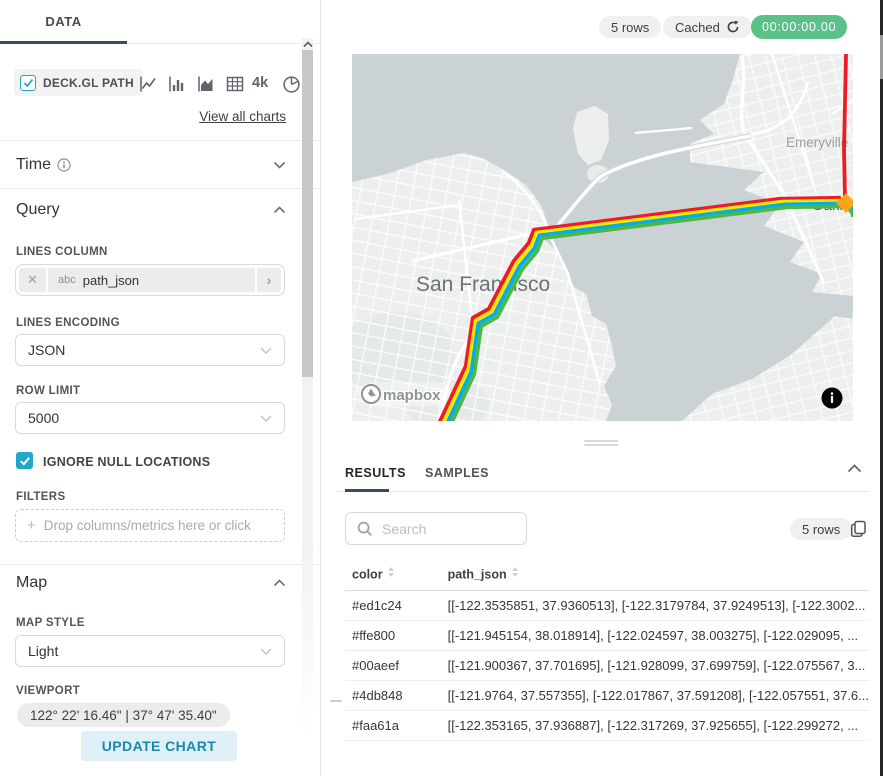 Image resolution: width=883 pixels, height=776 pixels. I want to click on selected-chart-pill: DECK.GL PATH, so click(78, 82).